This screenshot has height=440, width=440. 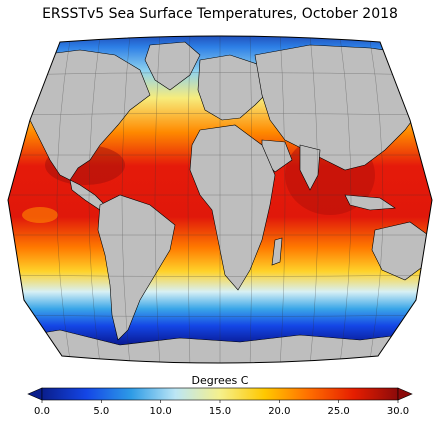 I want to click on colorbar-extend-high, so click(x=405, y=394).